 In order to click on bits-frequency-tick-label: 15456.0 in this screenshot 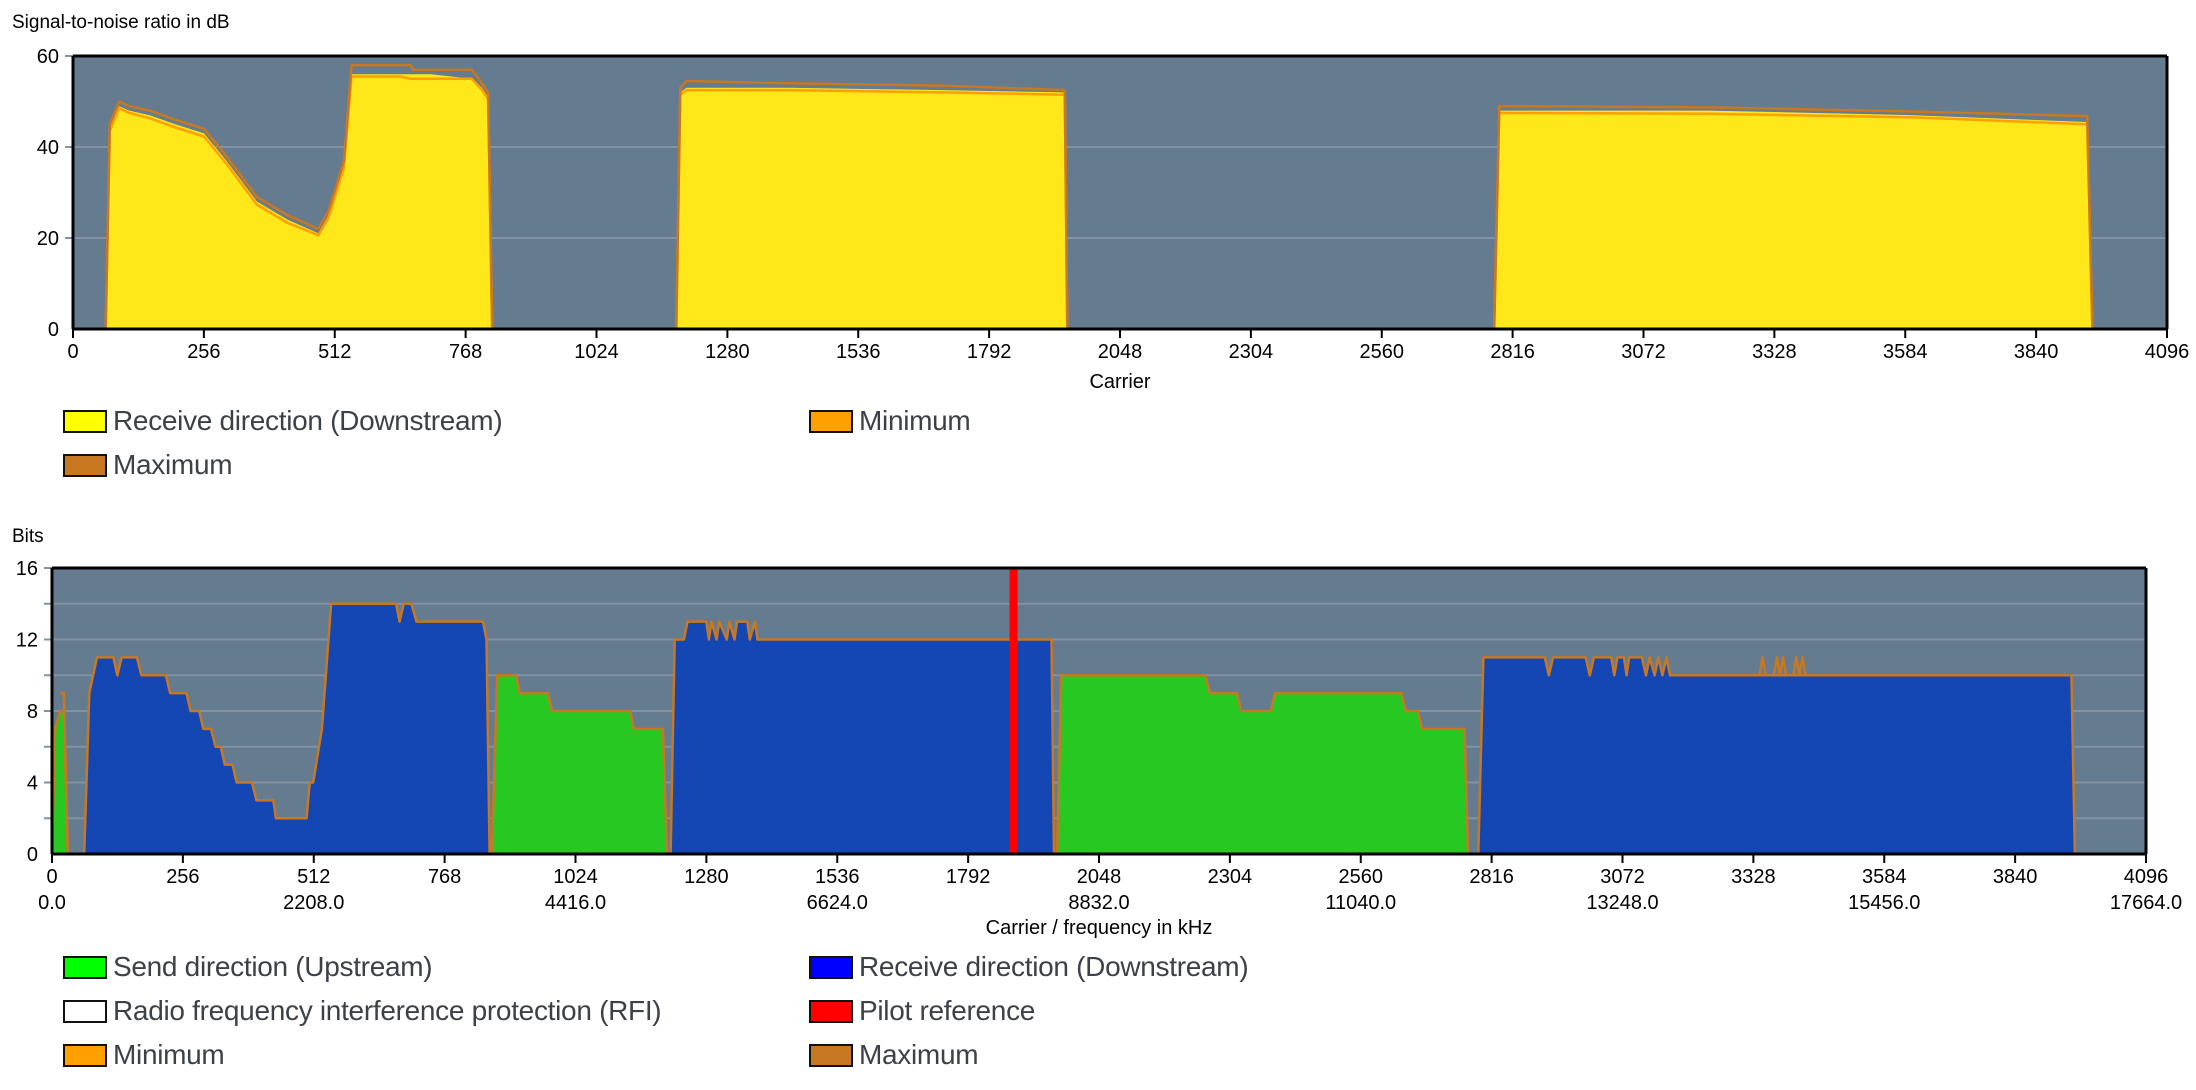, I will do `click(1884, 903)`.